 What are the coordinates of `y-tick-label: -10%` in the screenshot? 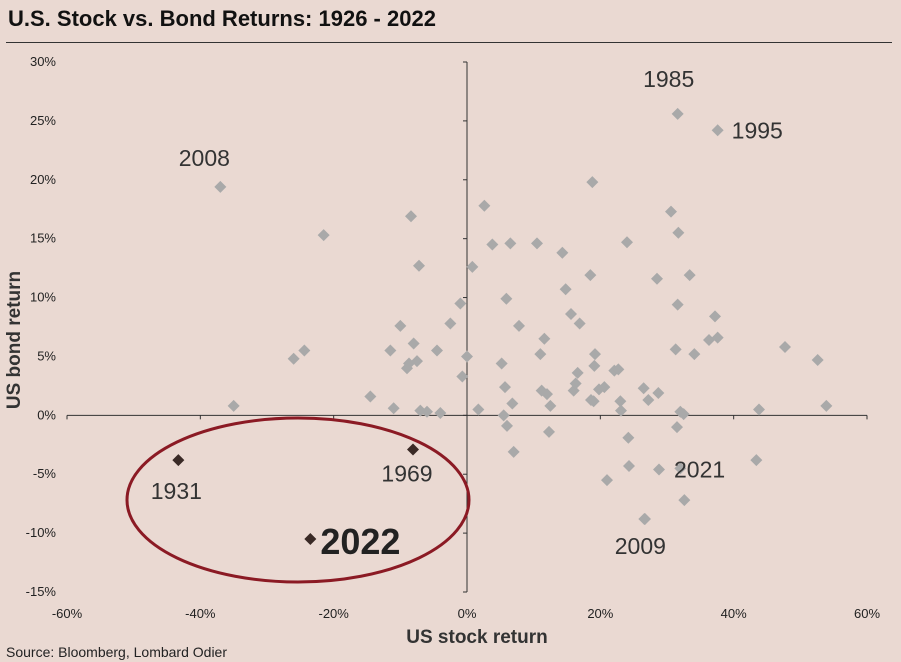 It's located at (41, 532).